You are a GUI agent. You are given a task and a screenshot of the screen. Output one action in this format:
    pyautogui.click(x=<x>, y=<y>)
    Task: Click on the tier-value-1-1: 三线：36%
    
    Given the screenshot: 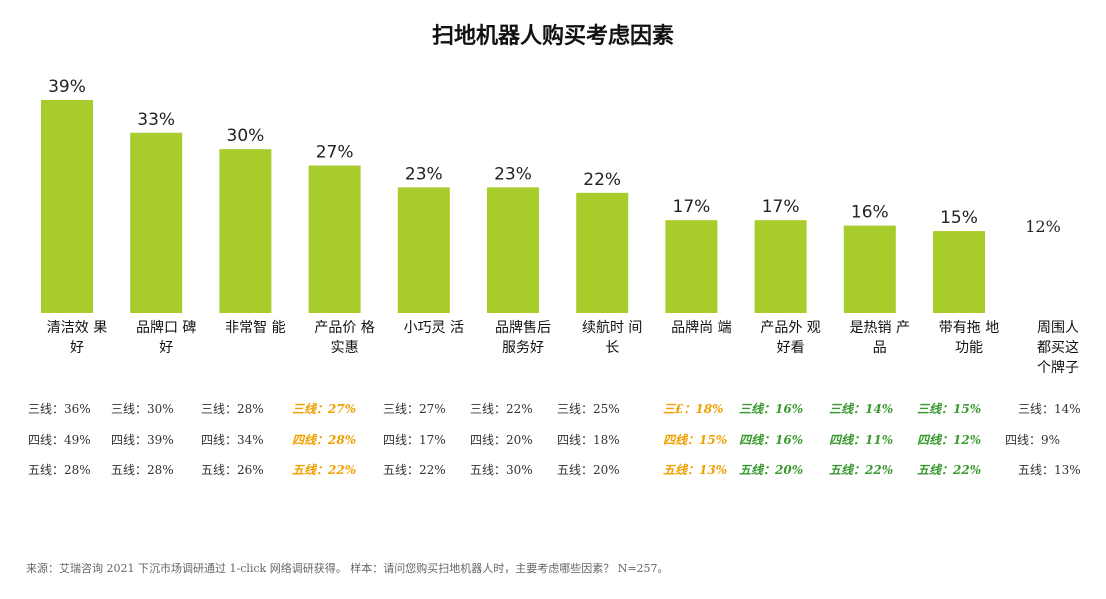 What is the action you would take?
    pyautogui.click(x=59, y=409)
    